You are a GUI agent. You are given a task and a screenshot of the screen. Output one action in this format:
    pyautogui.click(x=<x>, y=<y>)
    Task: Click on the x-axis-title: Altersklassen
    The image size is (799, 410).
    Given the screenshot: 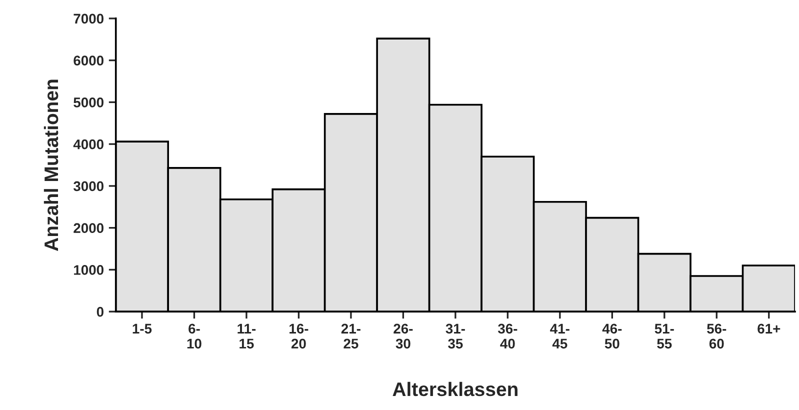 What is the action you would take?
    pyautogui.click(x=455, y=389)
    